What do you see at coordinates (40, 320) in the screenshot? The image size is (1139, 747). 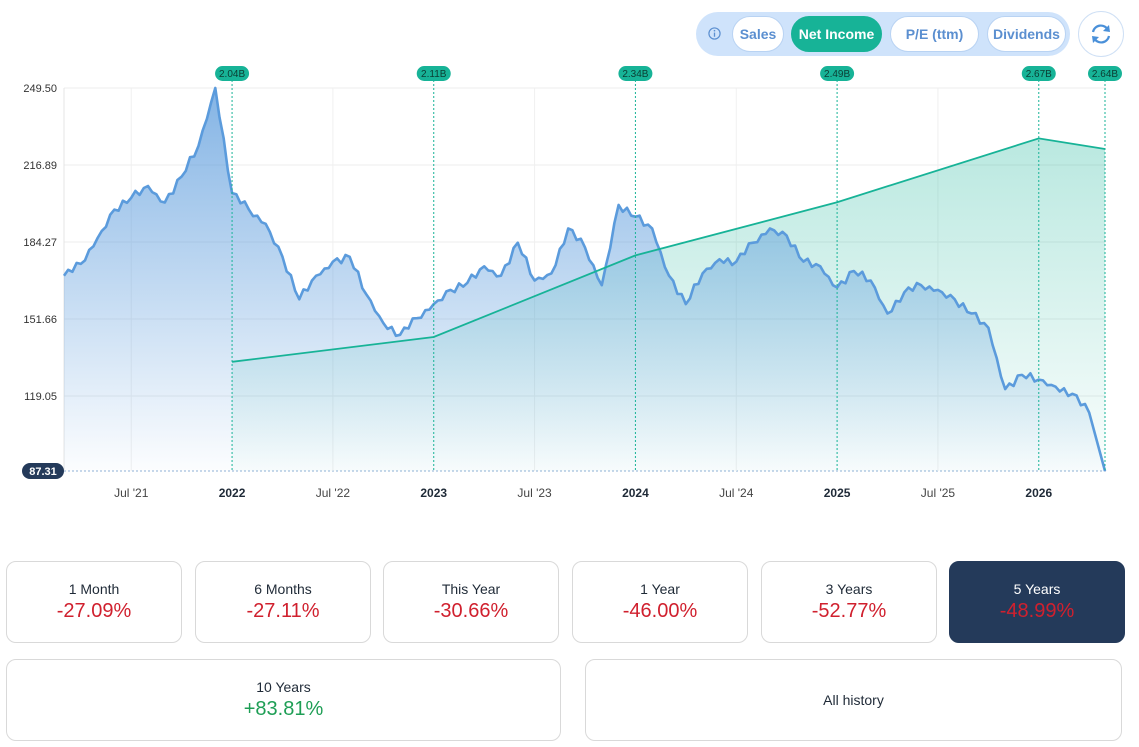 I see `y-tick-label: 151.66` at bounding box center [40, 320].